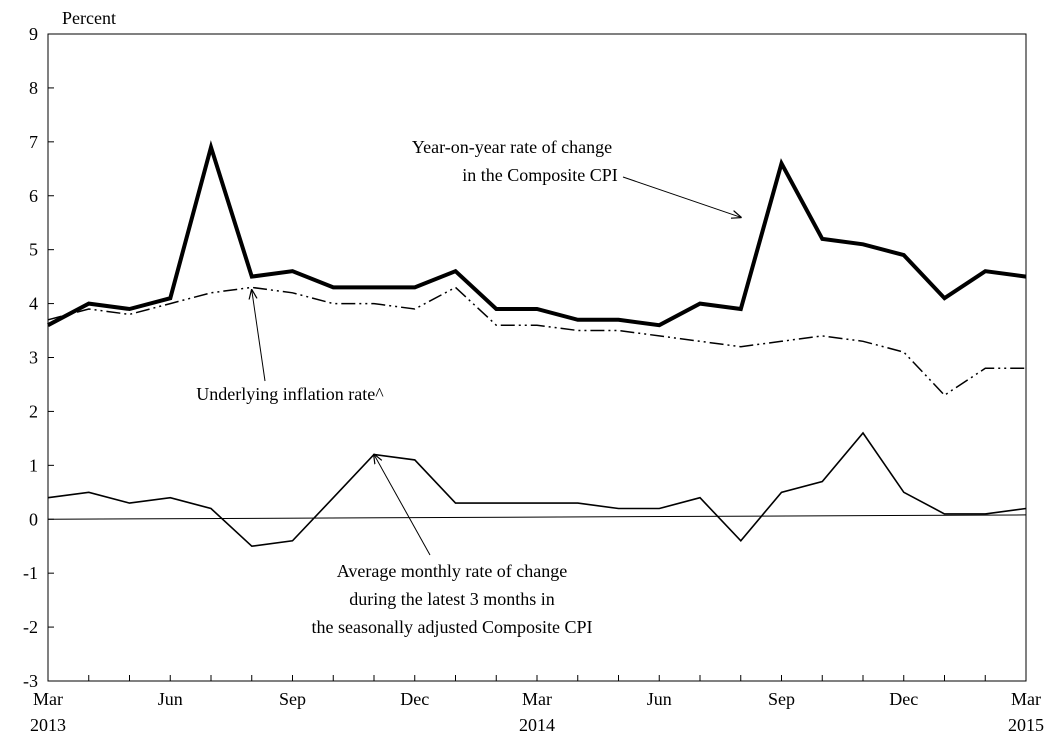 Image resolution: width=1051 pixels, height=744 pixels. Describe the element at coordinates (33, 465) in the screenshot. I see `y-tick-label: 1` at that location.